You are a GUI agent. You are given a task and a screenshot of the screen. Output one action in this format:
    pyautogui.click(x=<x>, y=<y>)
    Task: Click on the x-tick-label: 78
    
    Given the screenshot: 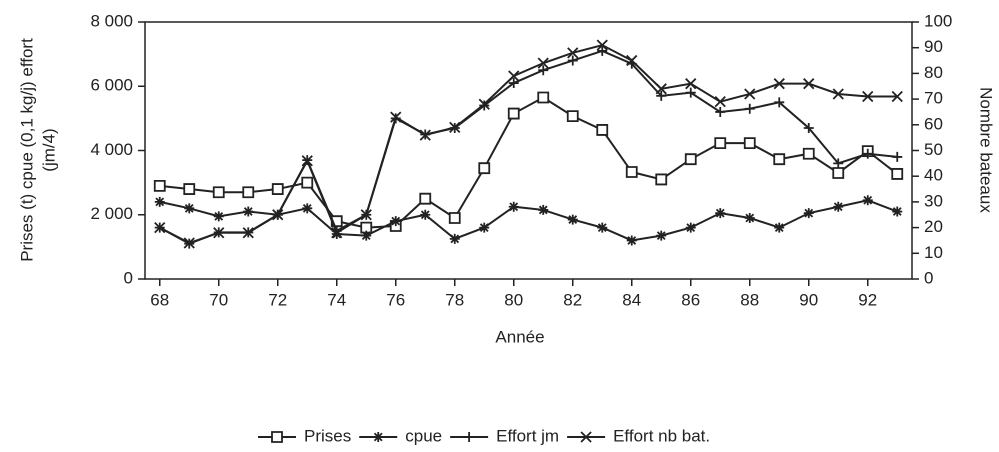 What is the action you would take?
    pyautogui.click(x=454, y=299)
    